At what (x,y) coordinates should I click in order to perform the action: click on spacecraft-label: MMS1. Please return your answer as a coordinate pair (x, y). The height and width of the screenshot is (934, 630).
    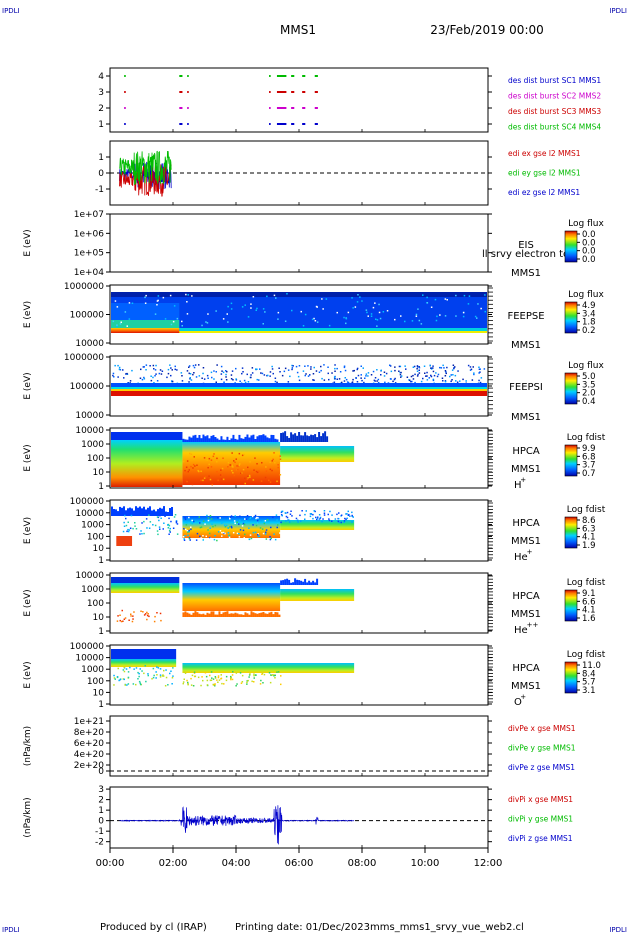
    Looking at the image, I should click on (526, 614).